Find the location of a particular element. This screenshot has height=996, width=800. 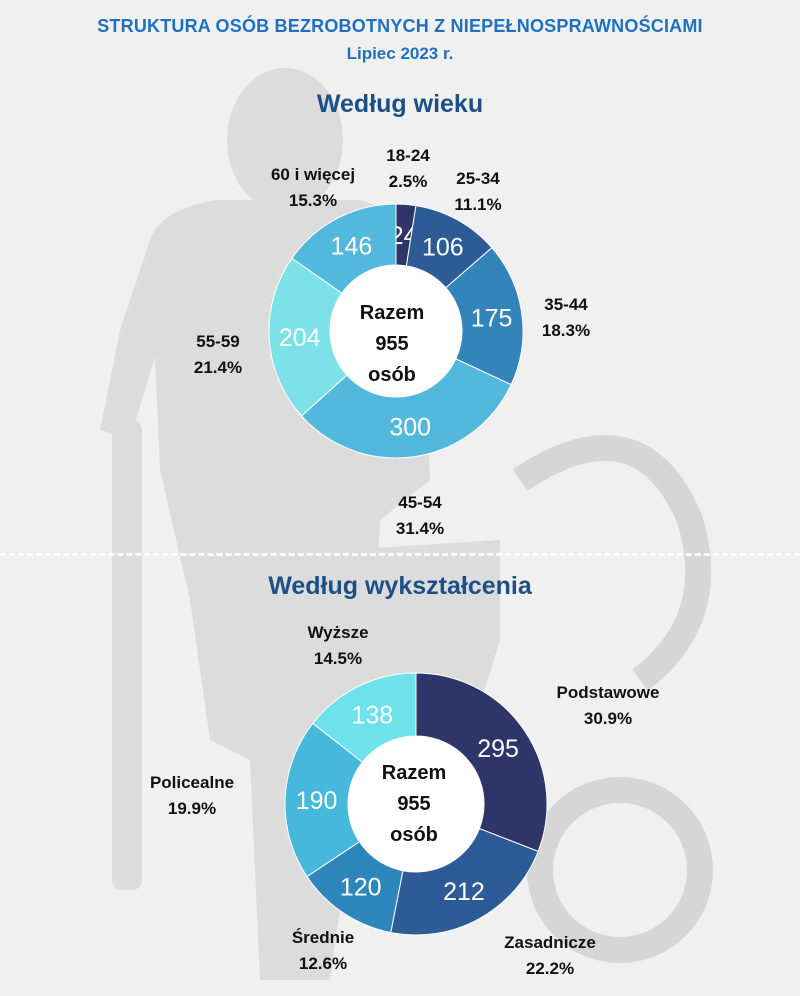

education-slice-value-podstawowe: 295 is located at coordinates (498, 749).